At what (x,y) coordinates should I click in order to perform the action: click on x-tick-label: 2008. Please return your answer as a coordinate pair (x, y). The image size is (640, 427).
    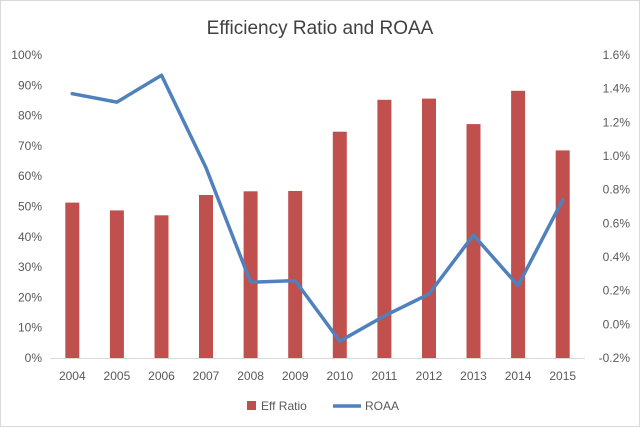
    Looking at the image, I should click on (250, 376).